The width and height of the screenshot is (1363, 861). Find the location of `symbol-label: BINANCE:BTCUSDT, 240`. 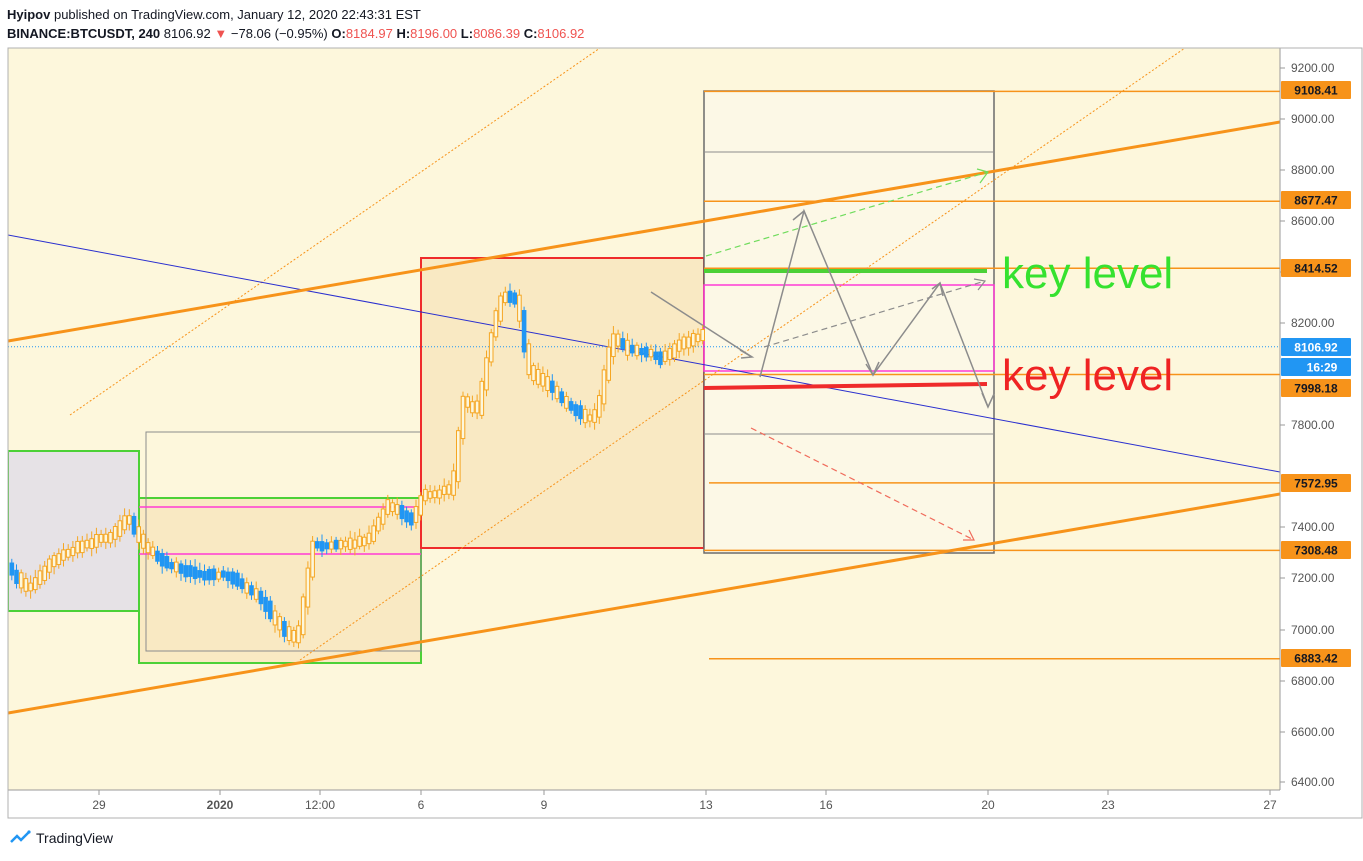

symbol-label: BINANCE:BTCUSDT, 240 is located at coordinates (84, 33).